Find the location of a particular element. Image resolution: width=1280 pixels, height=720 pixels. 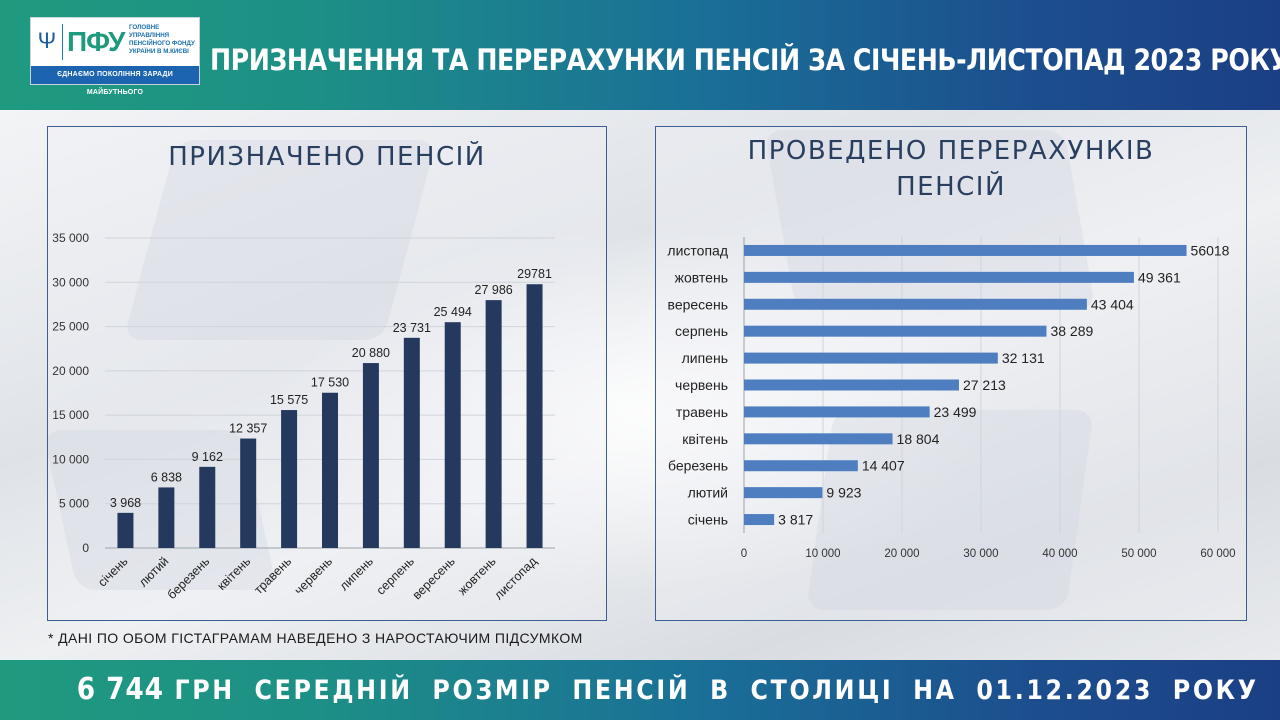

left-chart-title: ПРИЗНАЧЕНО ПЕНСІЙ is located at coordinates (327, 157).